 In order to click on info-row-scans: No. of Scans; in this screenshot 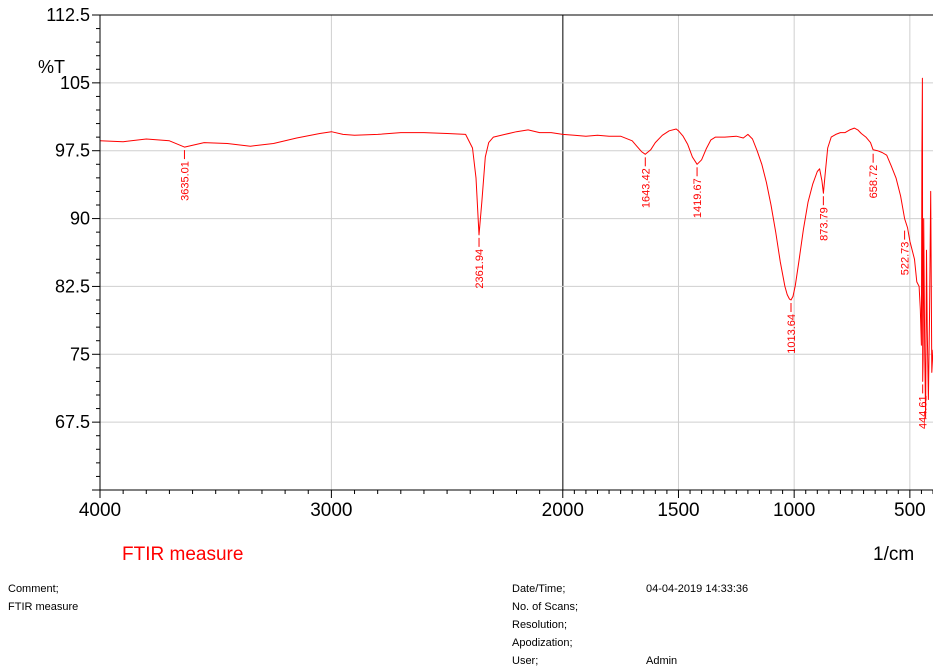, I will do `click(630, 607)`.